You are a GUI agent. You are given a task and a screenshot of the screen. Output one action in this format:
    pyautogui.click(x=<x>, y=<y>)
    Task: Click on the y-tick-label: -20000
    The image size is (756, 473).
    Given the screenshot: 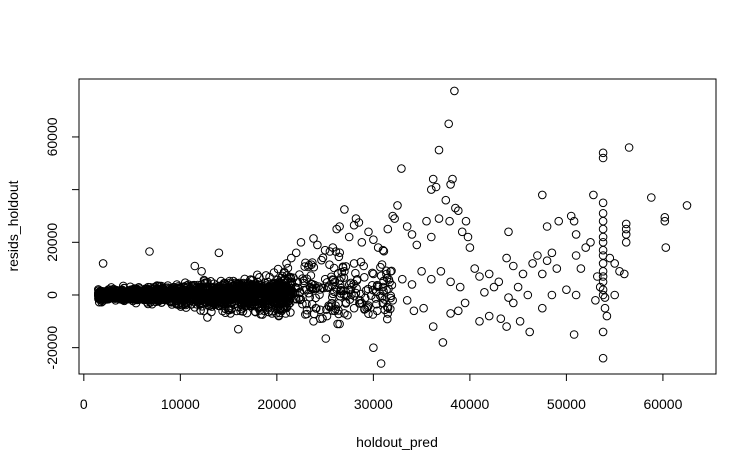 What is the action you would take?
    pyautogui.click(x=52, y=348)
    